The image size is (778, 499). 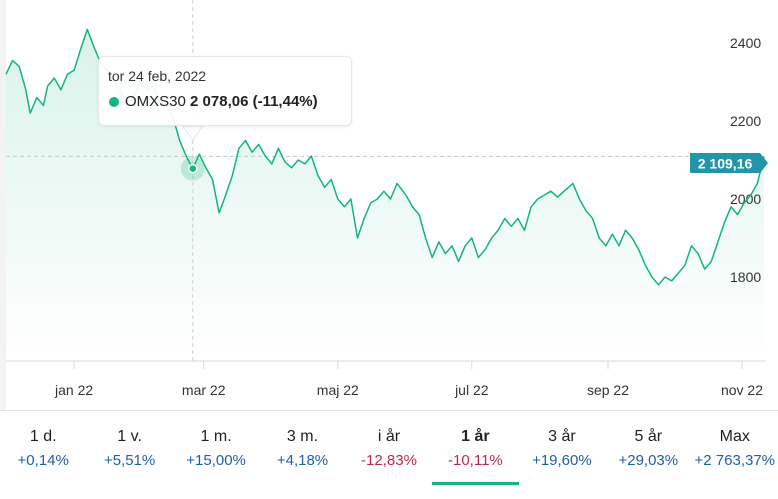 What do you see at coordinates (129, 448) in the screenshot?
I see `period-tab: 1 v. +5,51%` at bounding box center [129, 448].